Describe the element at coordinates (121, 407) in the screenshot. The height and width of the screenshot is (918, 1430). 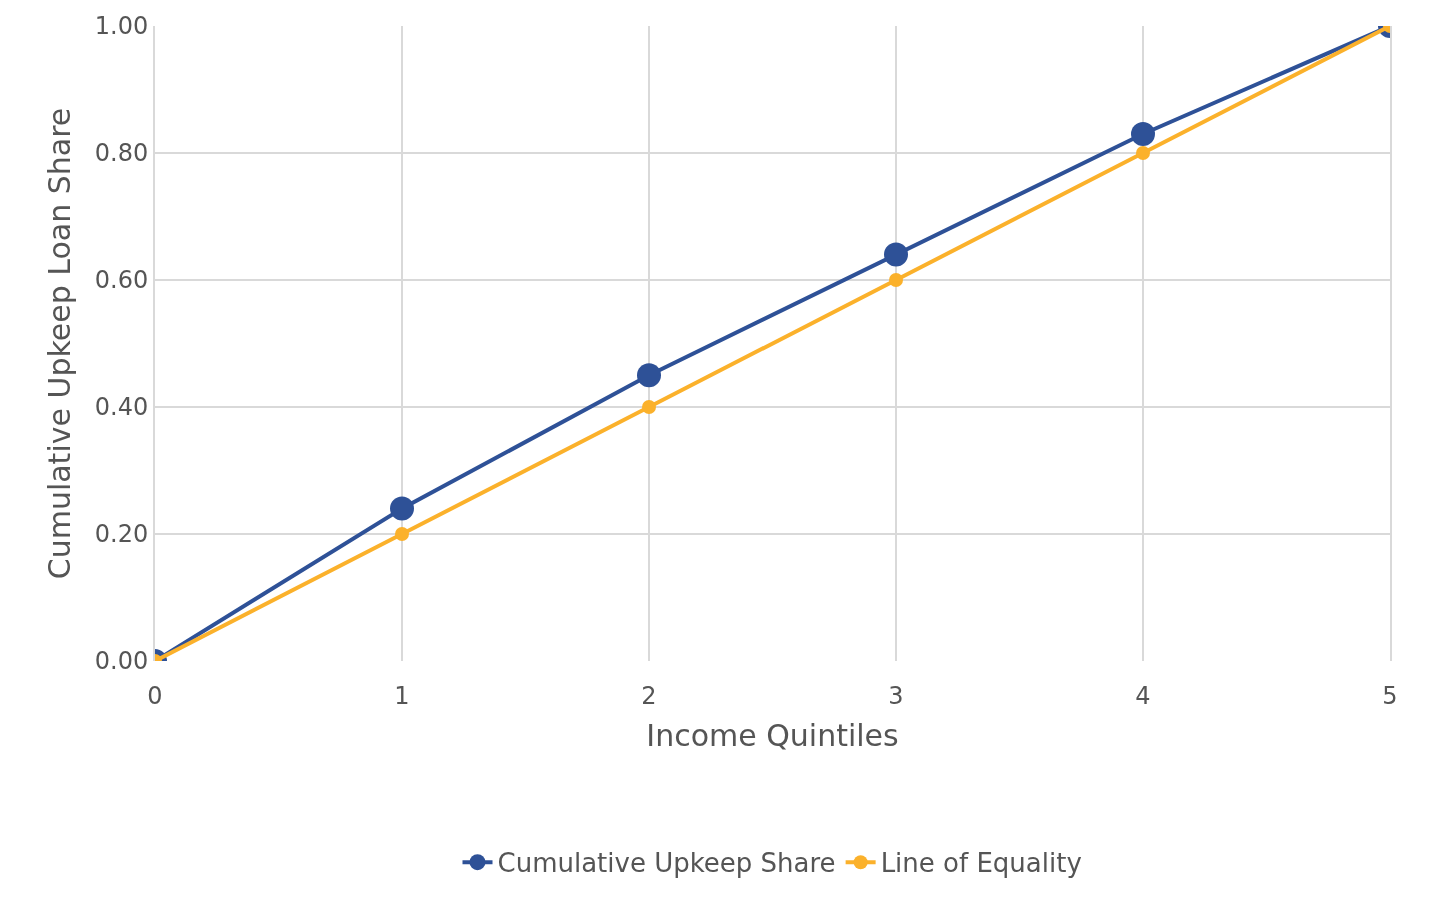
I see `y-tick-label: 0.40` at that location.